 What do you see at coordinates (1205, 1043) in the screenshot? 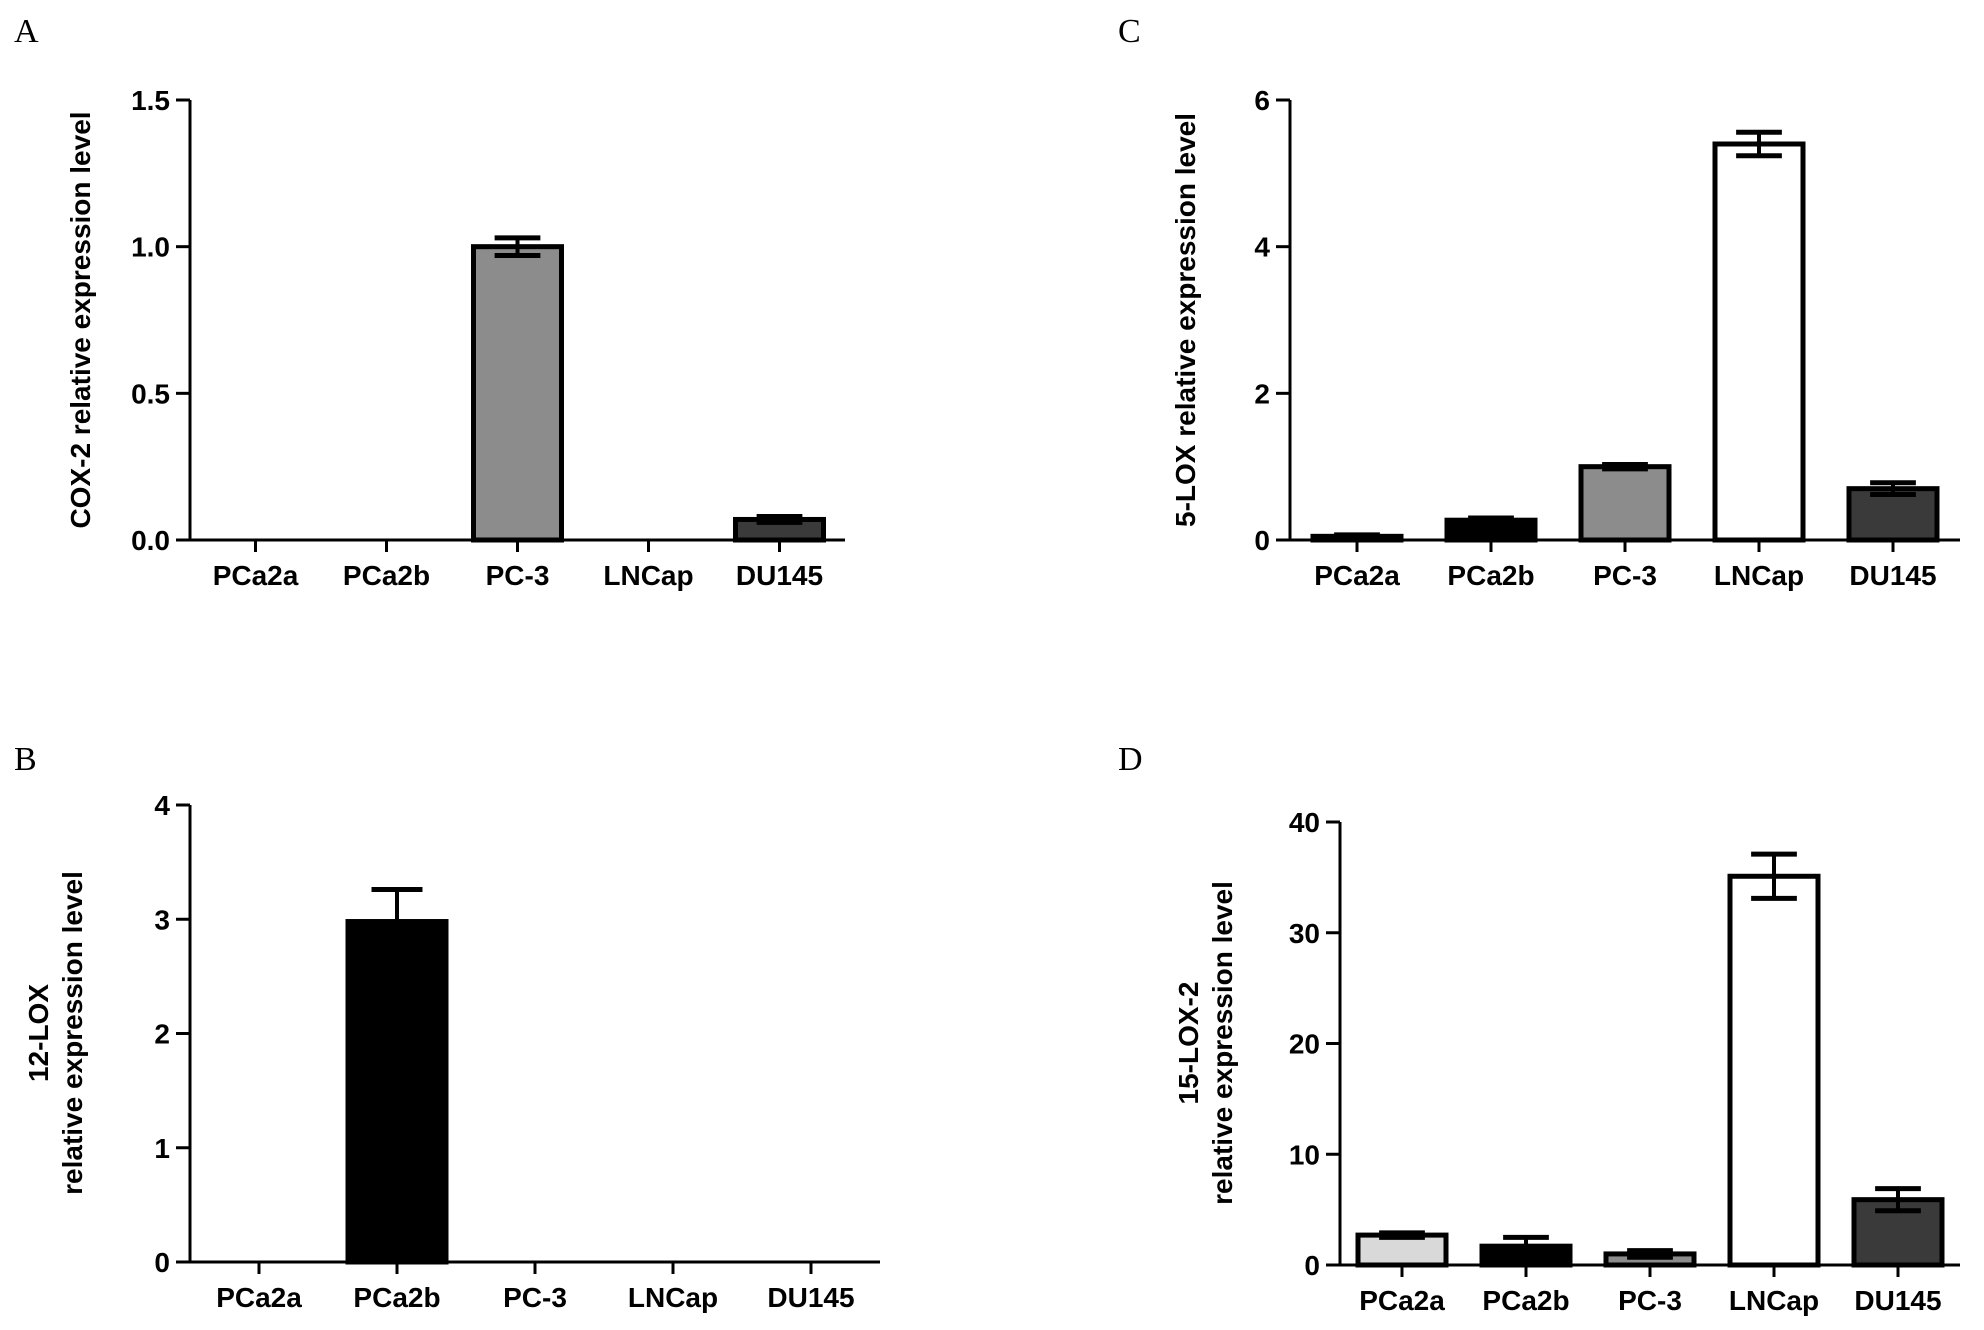
I see `y-axis-label: 15-LOX-2 relative expression level` at bounding box center [1205, 1043].